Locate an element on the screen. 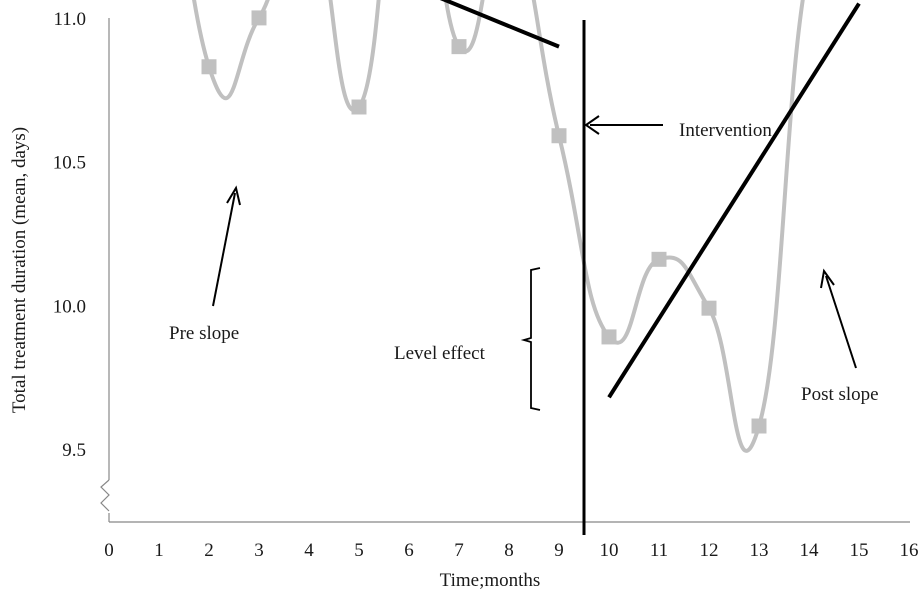 Image resolution: width=922 pixels, height=591 pixels. x-tick-label: 10 is located at coordinates (609, 550).